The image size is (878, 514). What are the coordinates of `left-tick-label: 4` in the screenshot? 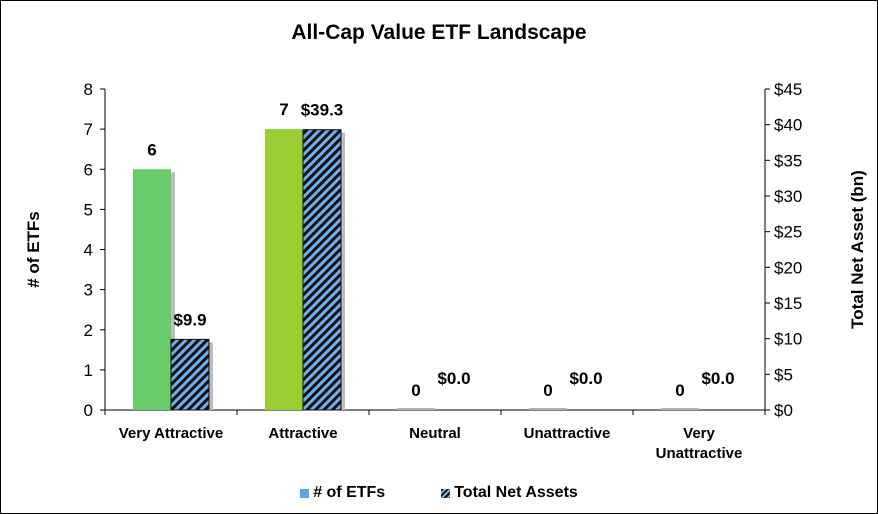 It's located at (88, 250).